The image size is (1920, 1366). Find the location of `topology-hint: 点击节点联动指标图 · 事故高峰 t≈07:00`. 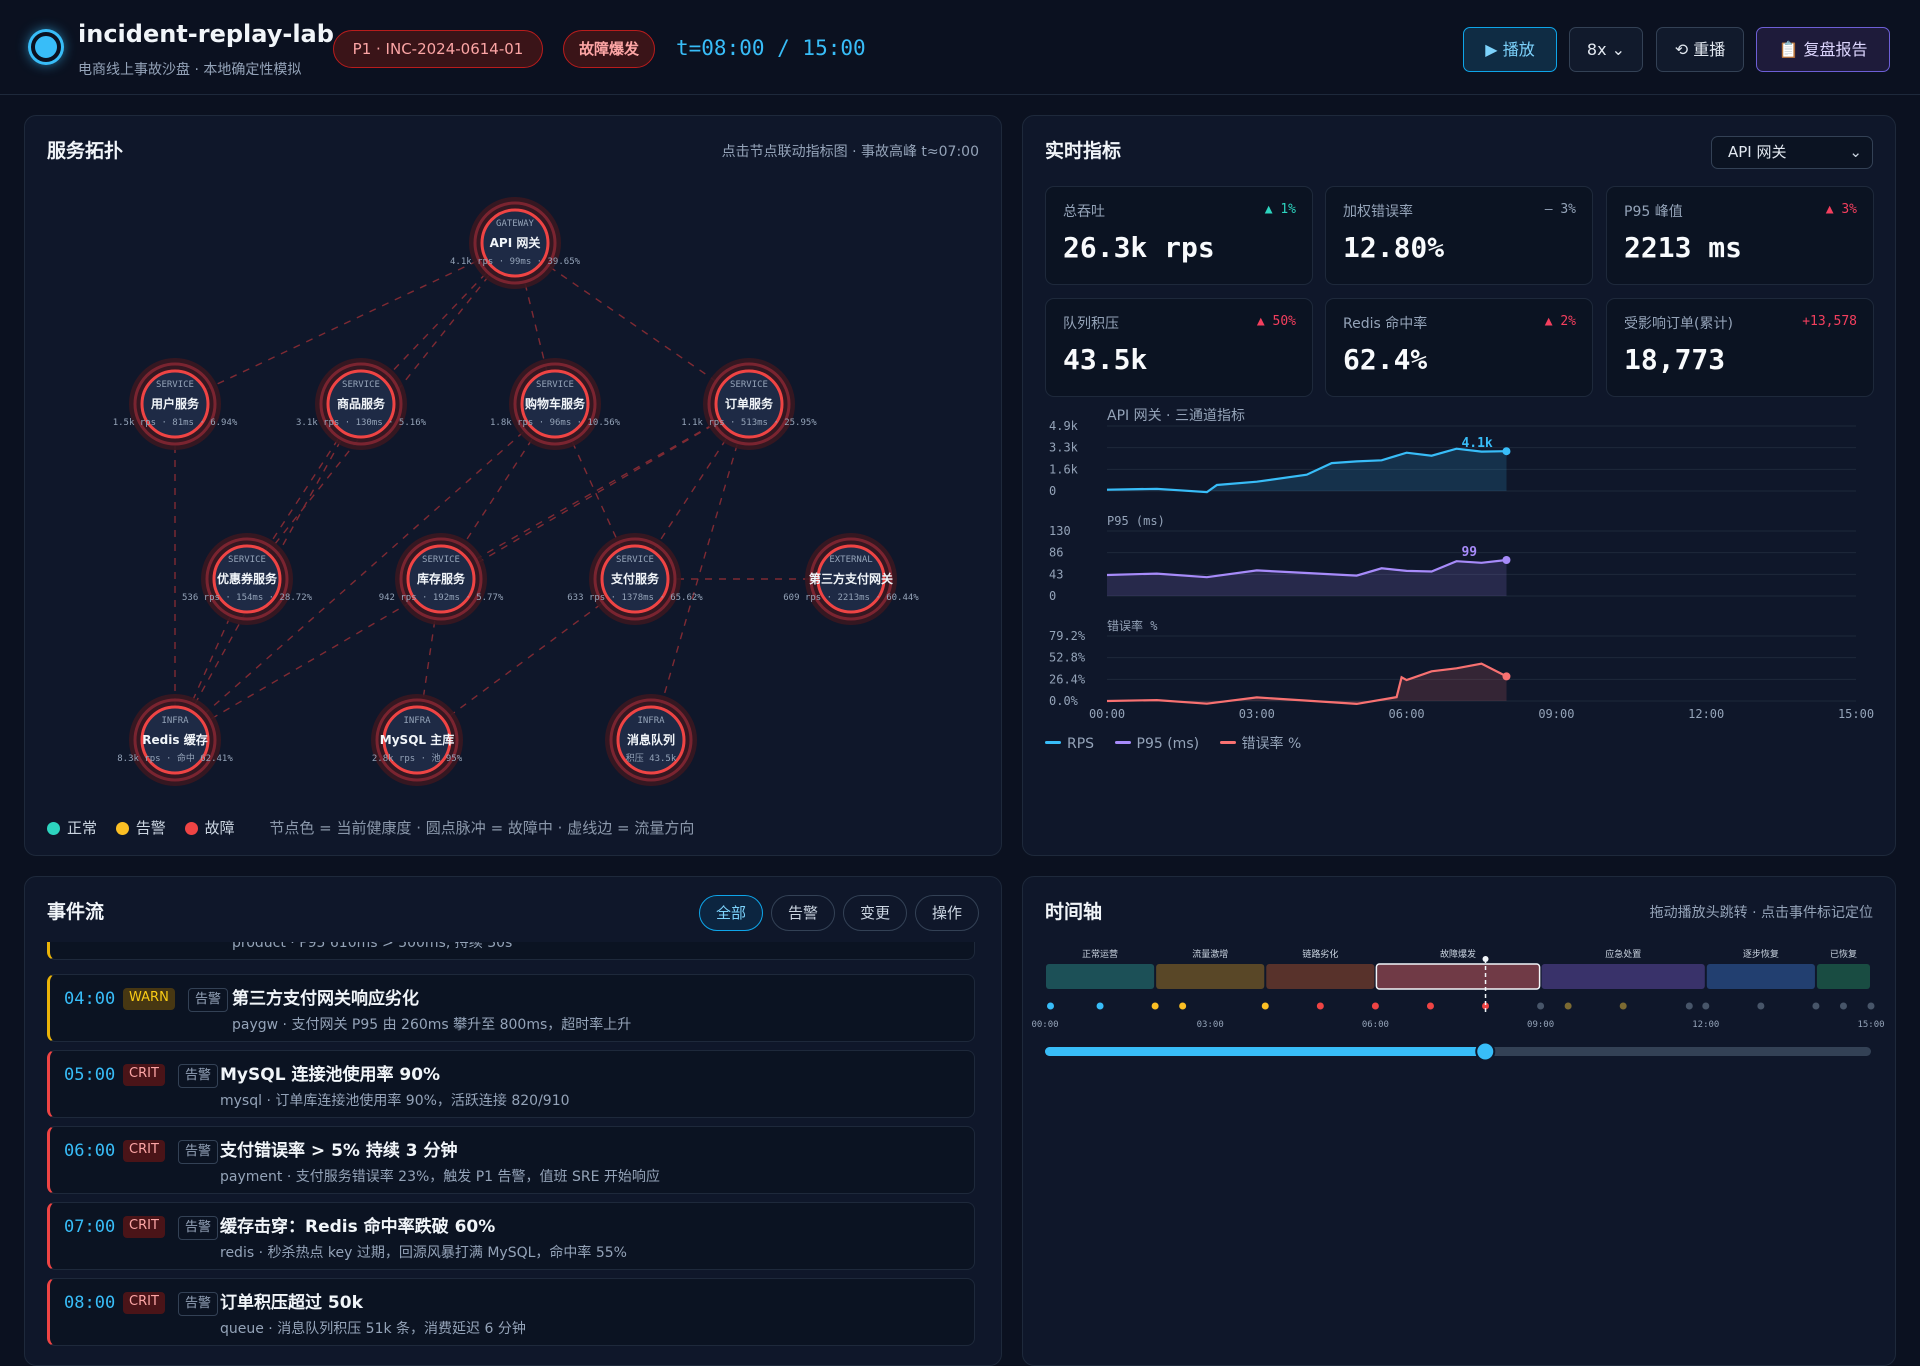

topology-hint: 点击节点联动指标图 · 事故高峰 t≈07:00 is located at coordinates (850, 152).